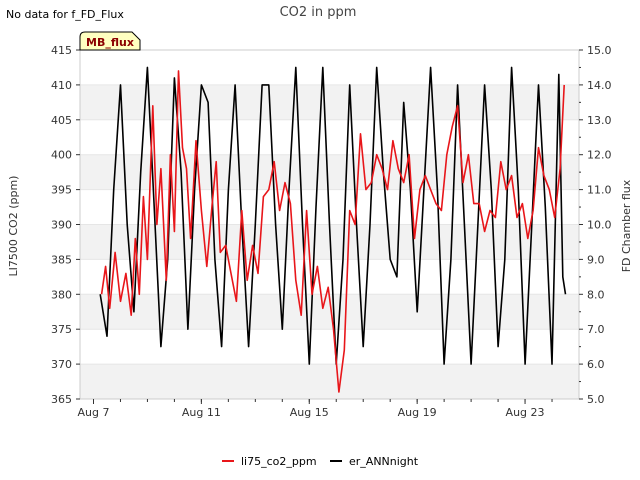  I want to click on x-tick-label: Aug 23, so click(525, 412).